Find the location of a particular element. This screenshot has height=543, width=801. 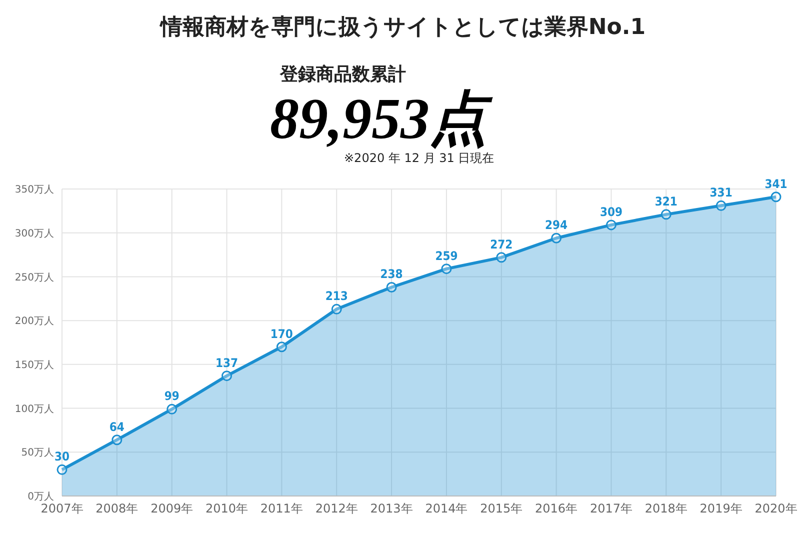

x-tick-label: 2020年 is located at coordinates (776, 509).